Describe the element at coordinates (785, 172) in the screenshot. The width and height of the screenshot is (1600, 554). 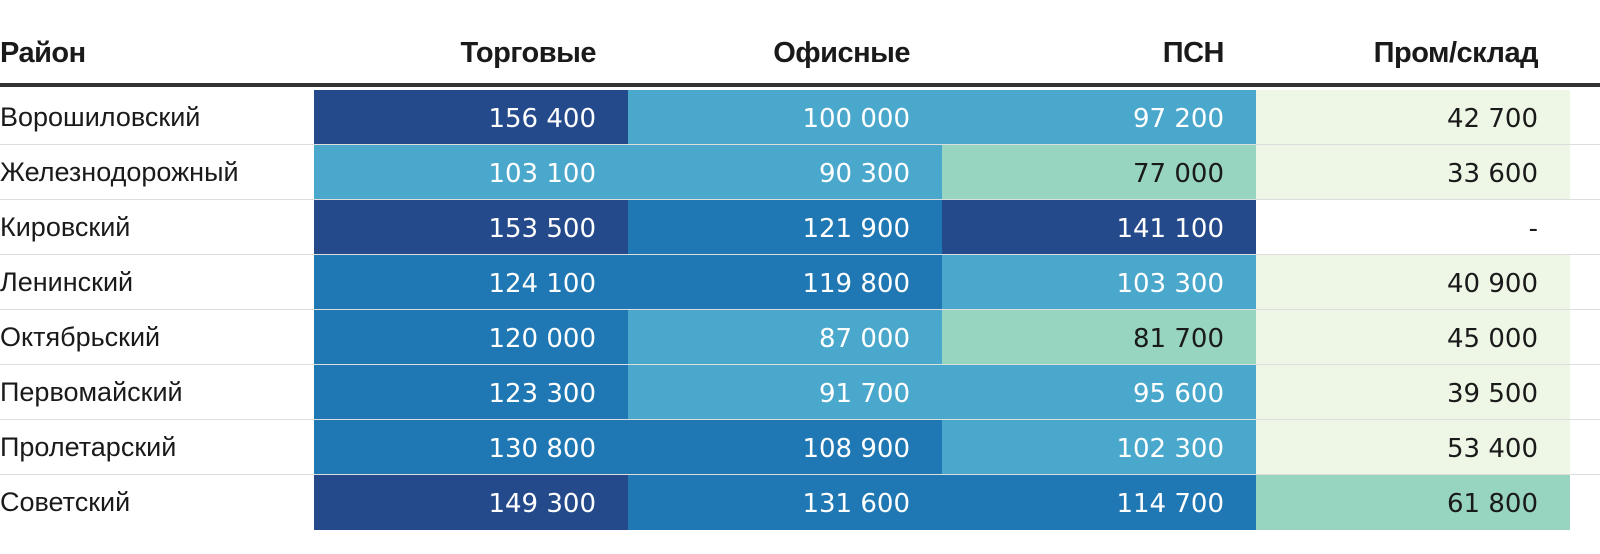
I see `cell-office: 90 300` at that location.